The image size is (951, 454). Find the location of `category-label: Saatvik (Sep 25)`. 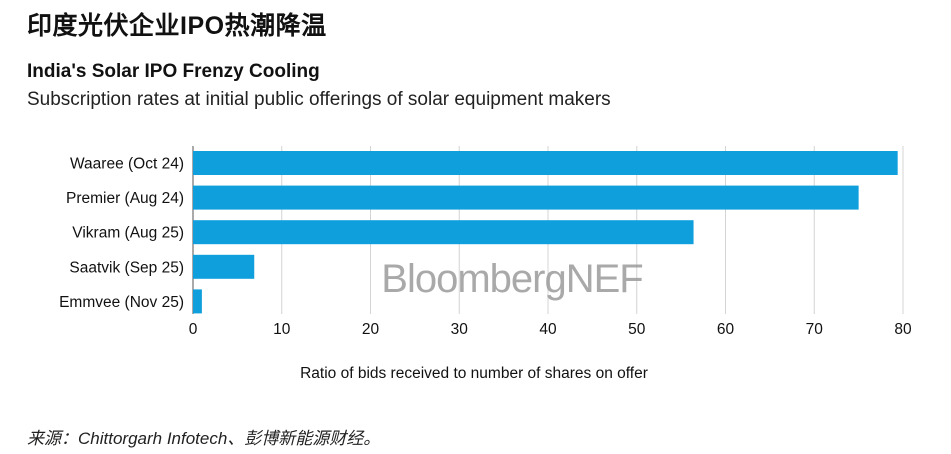

category-label: Saatvik (Sep 25) is located at coordinates (126, 267).